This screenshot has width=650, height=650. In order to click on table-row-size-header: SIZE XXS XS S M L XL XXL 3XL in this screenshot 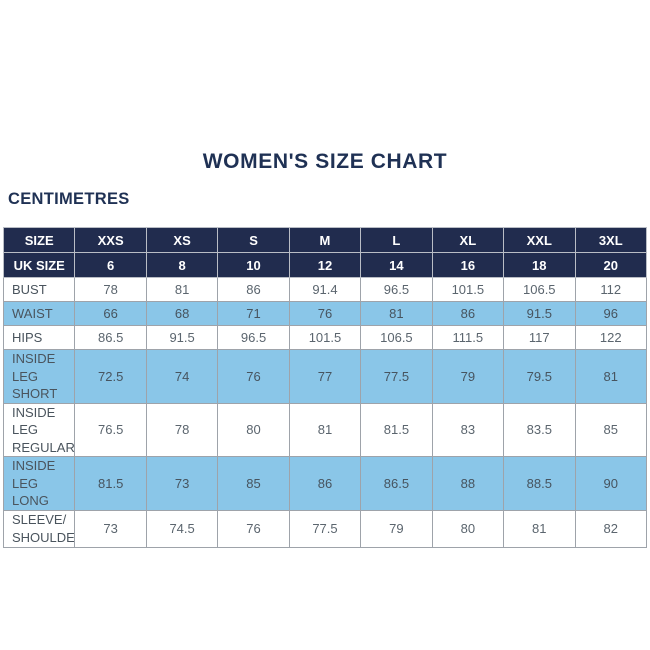, I will do `click(324, 240)`.